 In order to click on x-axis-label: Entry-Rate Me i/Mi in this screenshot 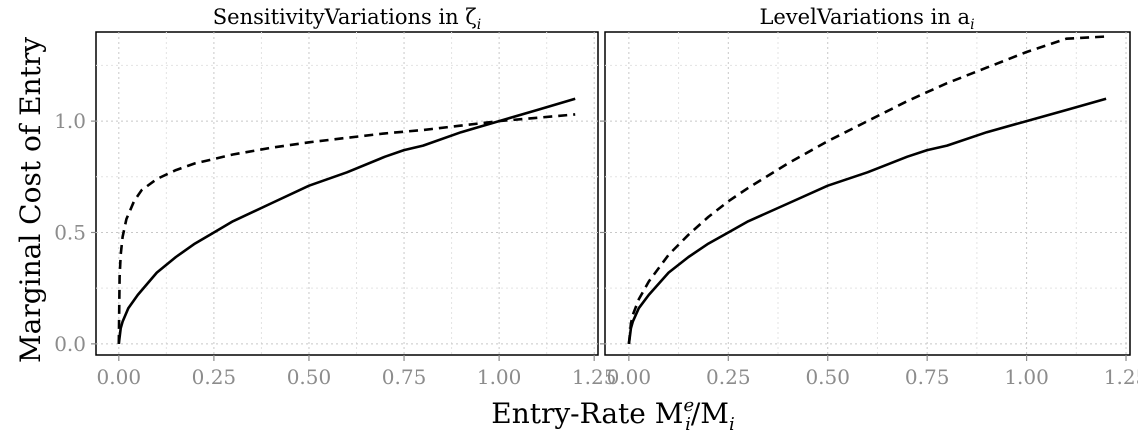, I will do `click(613, 415)`.